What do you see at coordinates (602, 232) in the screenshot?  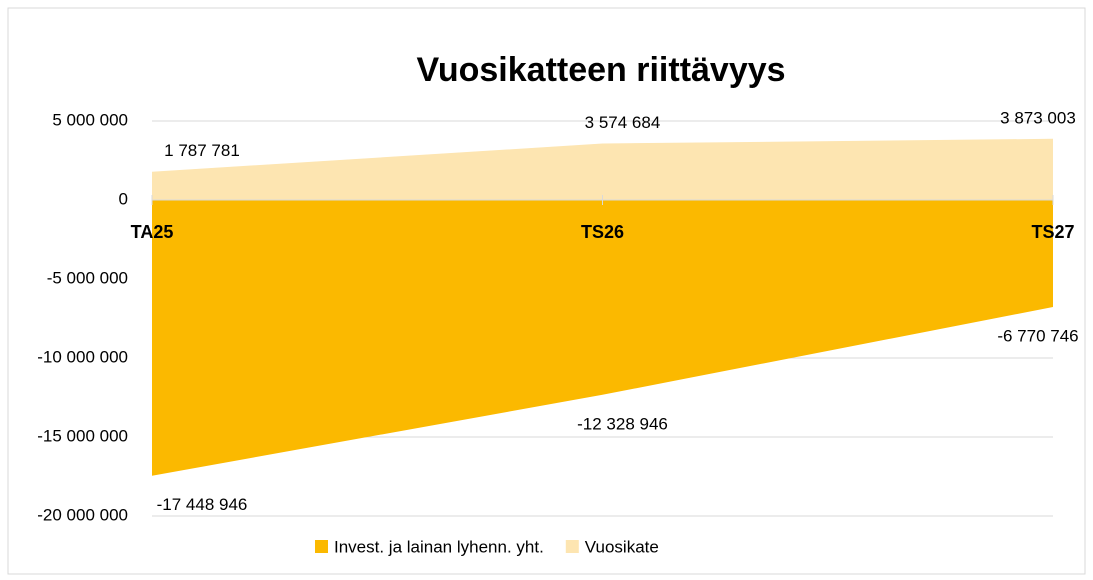 I see `x-tick-label: TS26` at bounding box center [602, 232].